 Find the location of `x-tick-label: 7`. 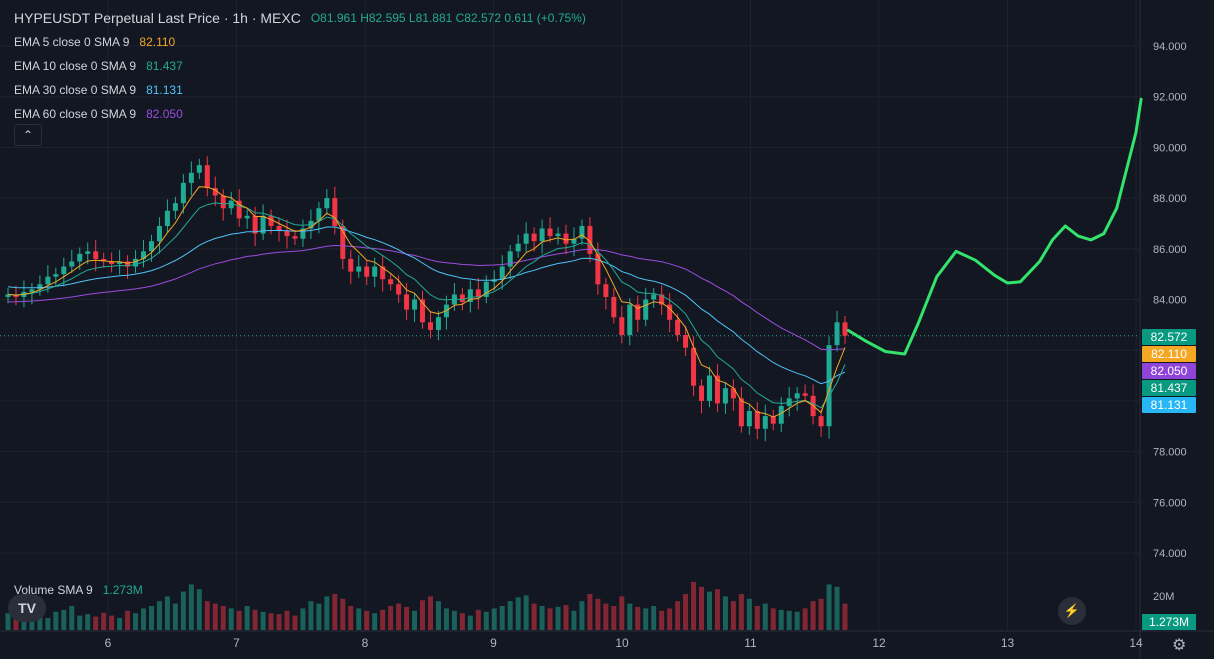

x-tick-label: 7 is located at coordinates (236, 643).